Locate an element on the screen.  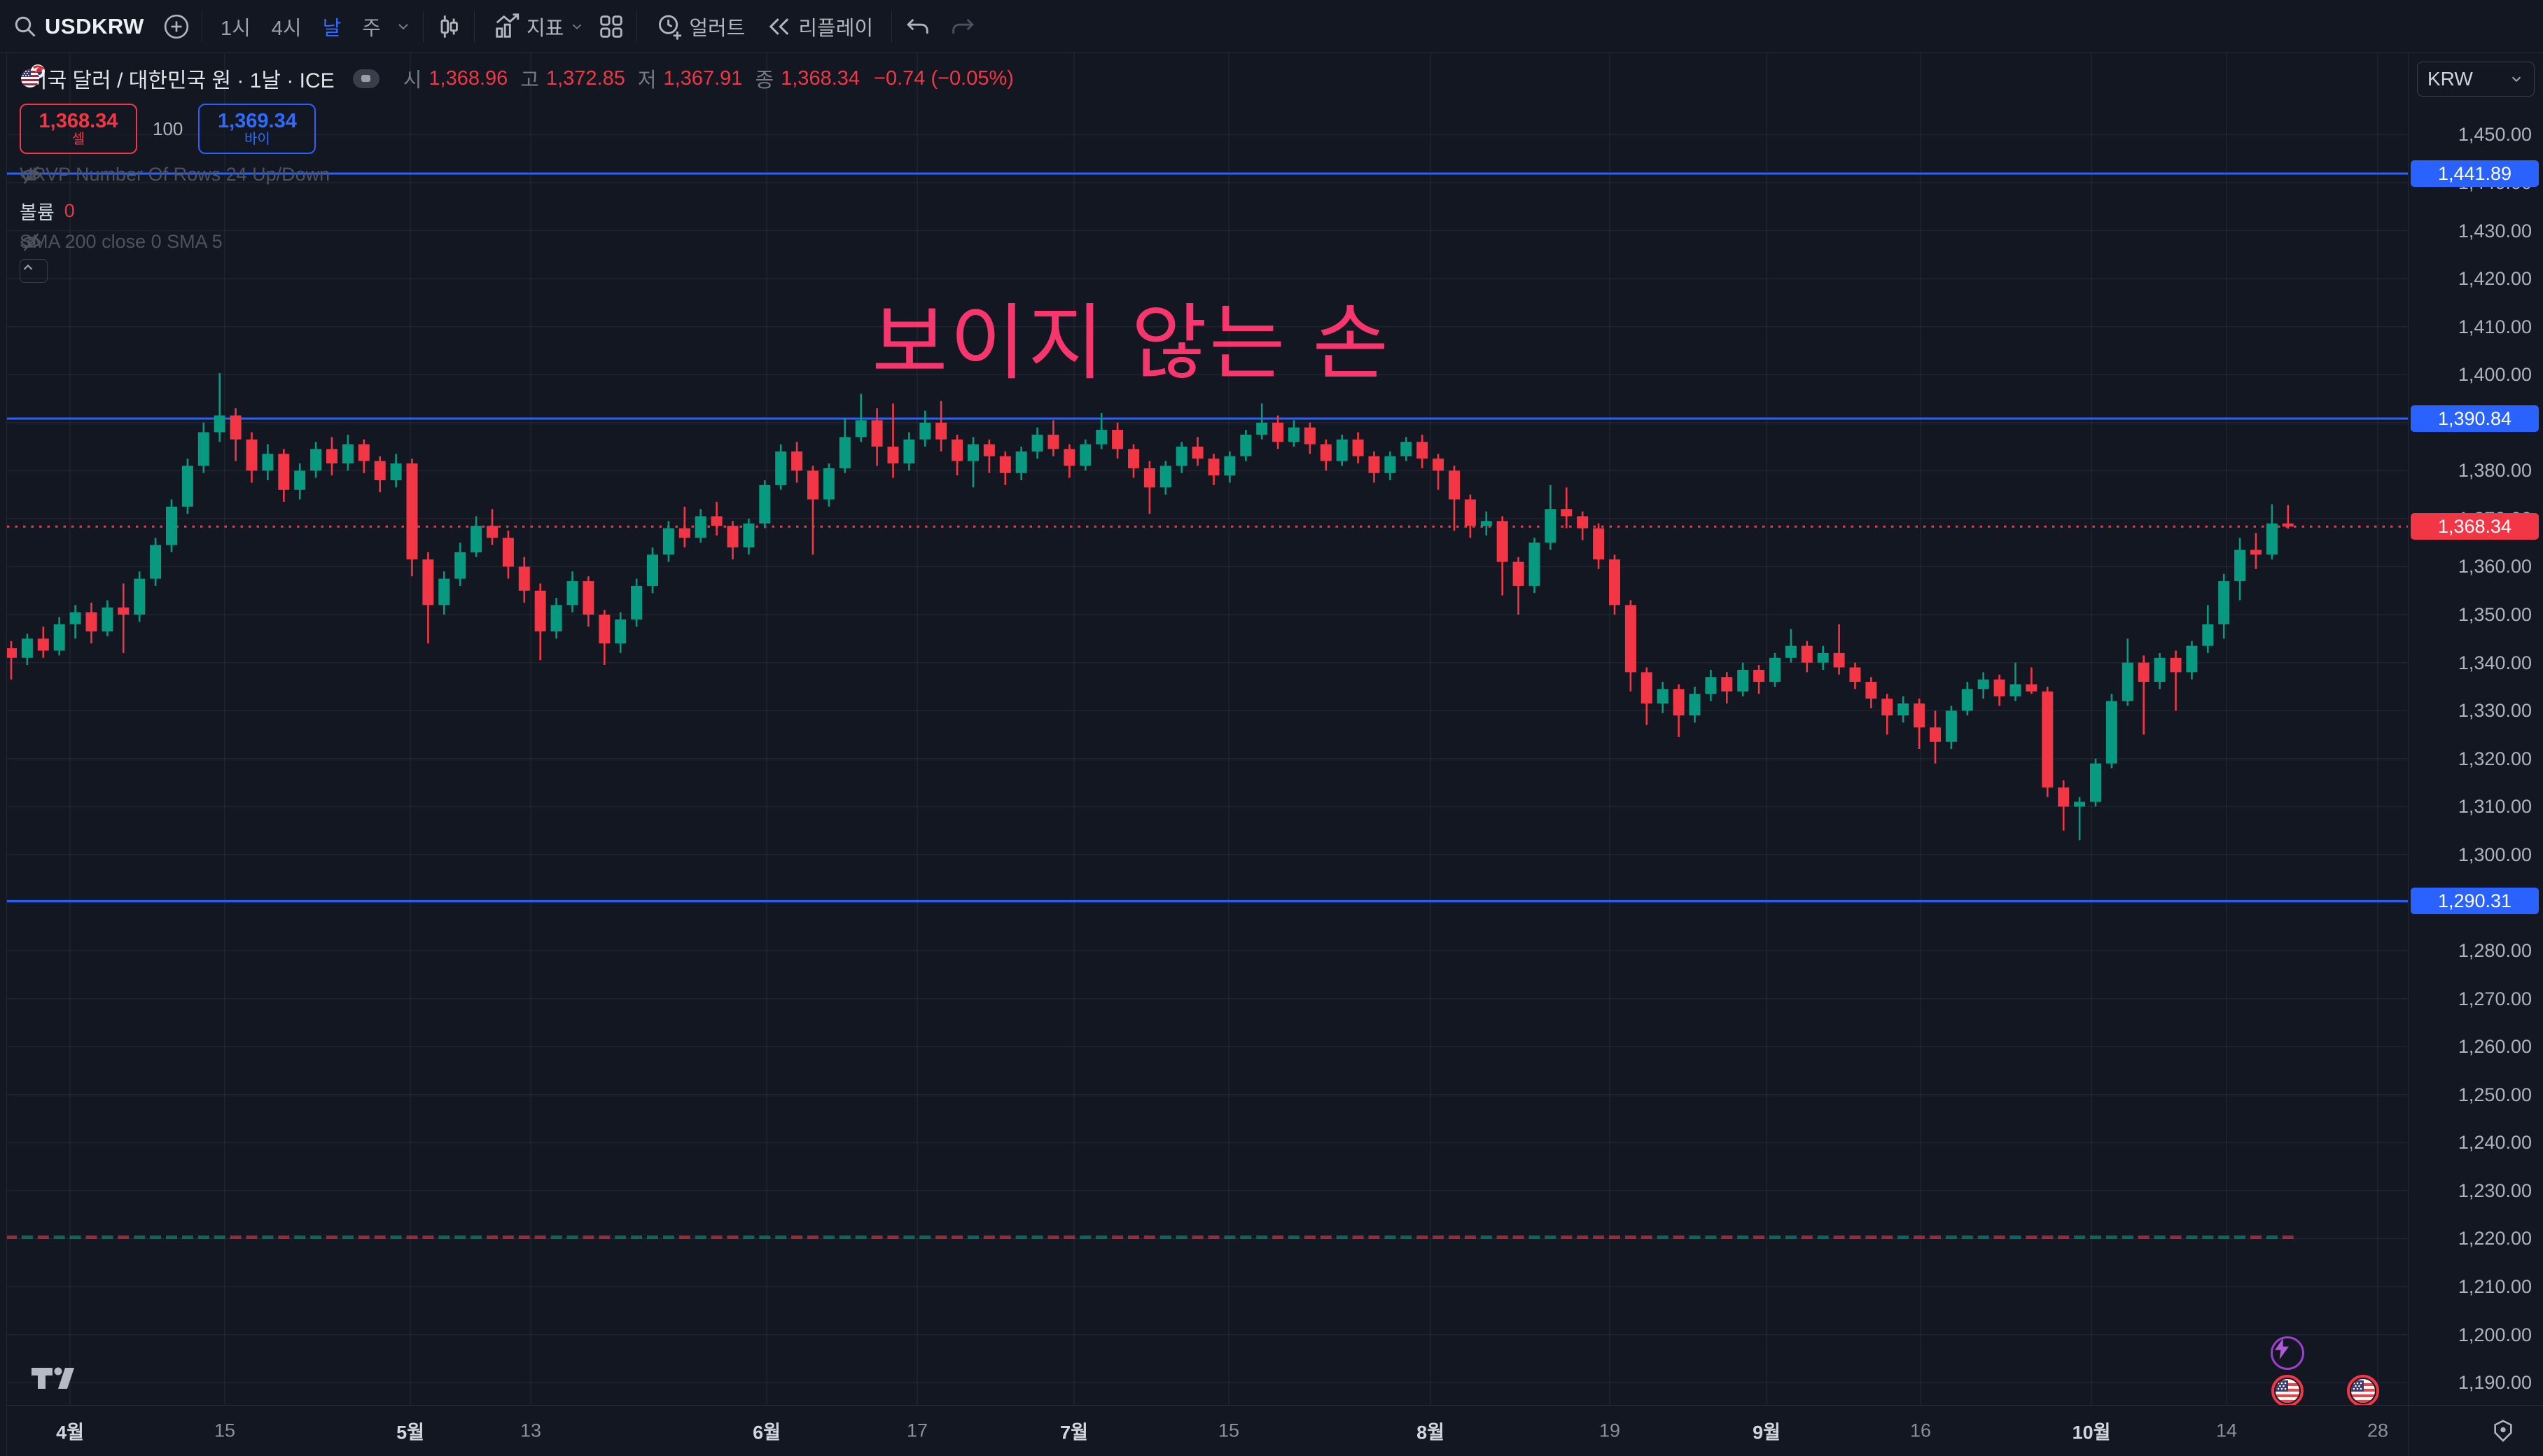
timeframe-dropdown-icon is located at coordinates (403, 26).